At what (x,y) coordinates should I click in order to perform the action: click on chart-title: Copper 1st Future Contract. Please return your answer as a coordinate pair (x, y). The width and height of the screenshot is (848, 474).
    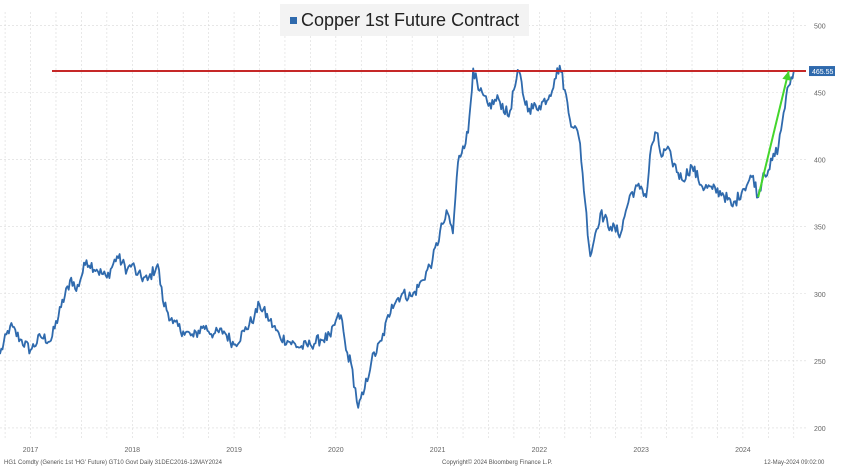
    Looking at the image, I should click on (410, 19).